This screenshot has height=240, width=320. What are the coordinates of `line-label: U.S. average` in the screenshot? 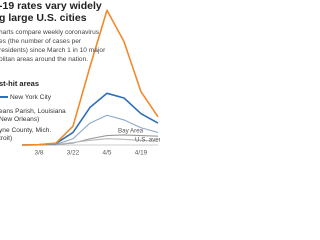 It's located at (147, 140).